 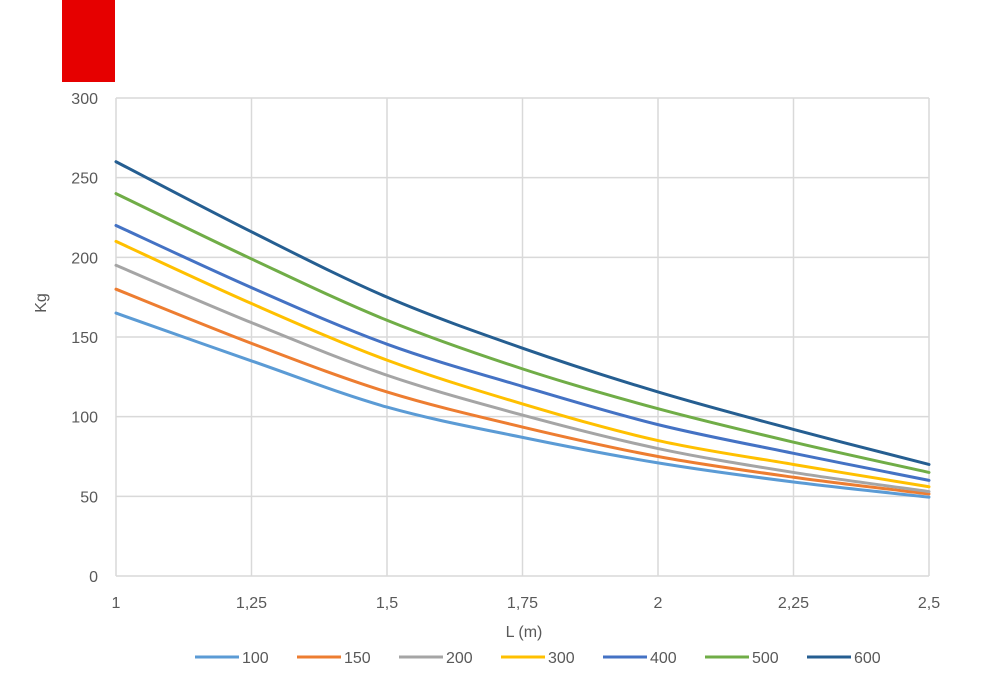 I want to click on legend-label: 600, so click(x=867, y=658).